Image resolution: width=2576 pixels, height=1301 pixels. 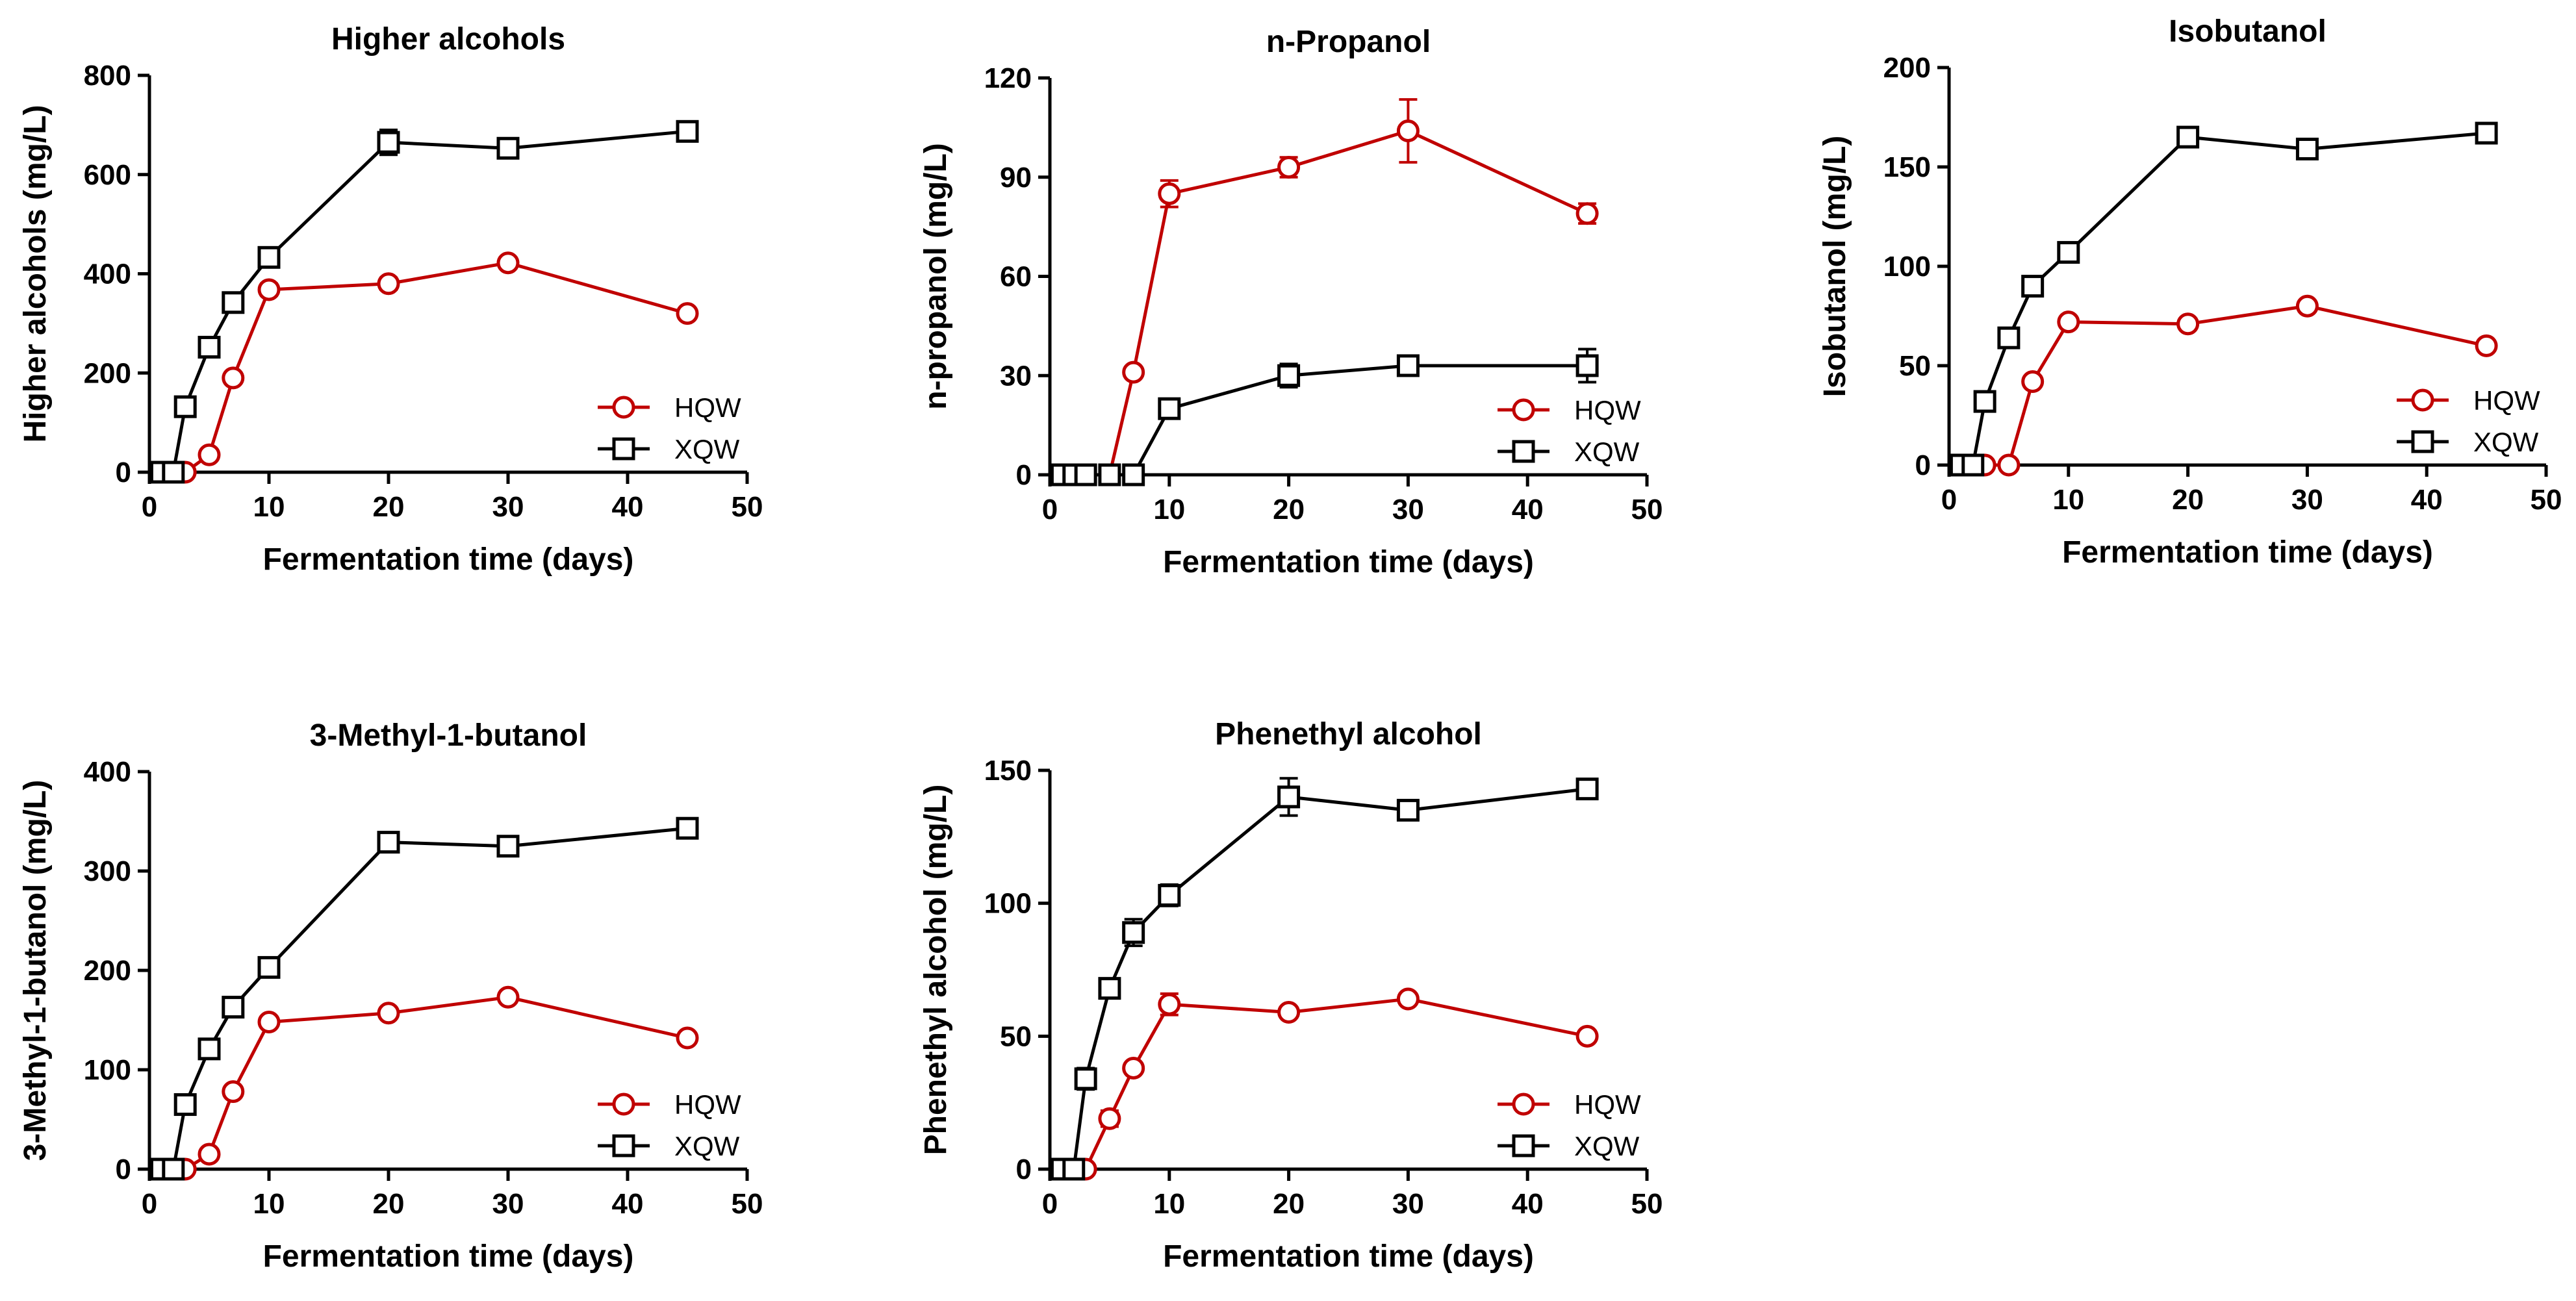 What do you see at coordinates (669, 1125) in the screenshot?
I see `3-methyl-1-butanol-legend: HQW XQW` at bounding box center [669, 1125].